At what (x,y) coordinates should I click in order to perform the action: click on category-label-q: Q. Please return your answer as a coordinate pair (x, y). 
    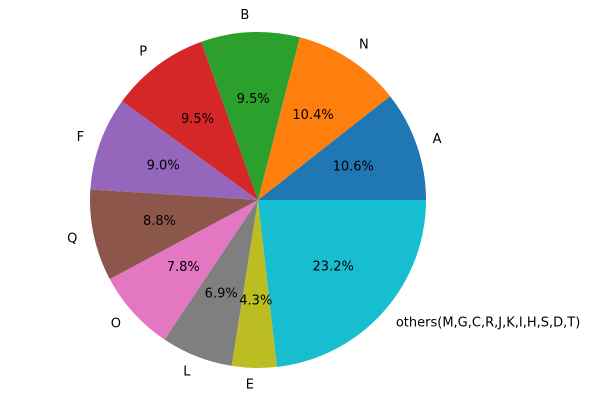
    Looking at the image, I should click on (72, 239).